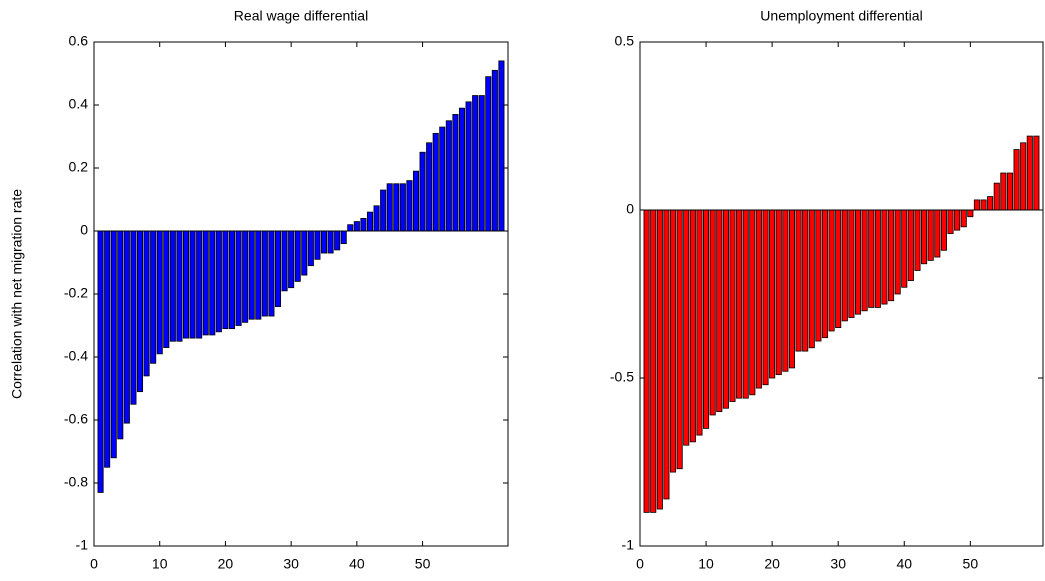  What do you see at coordinates (841, 16) in the screenshot?
I see `chart-title: Unemployment differential` at bounding box center [841, 16].